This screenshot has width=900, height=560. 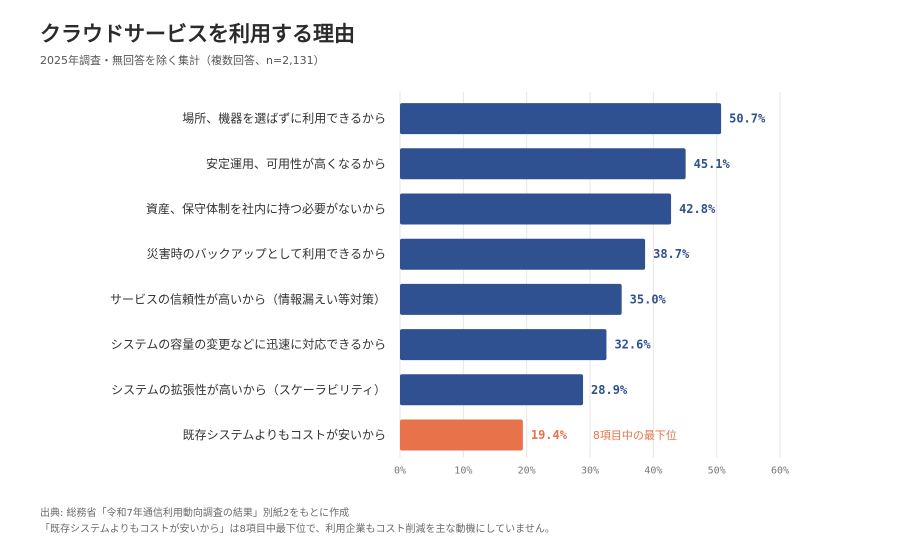 I want to click on category-label: 場所、機器を選ばずに利用できるから, so click(x=284, y=118).